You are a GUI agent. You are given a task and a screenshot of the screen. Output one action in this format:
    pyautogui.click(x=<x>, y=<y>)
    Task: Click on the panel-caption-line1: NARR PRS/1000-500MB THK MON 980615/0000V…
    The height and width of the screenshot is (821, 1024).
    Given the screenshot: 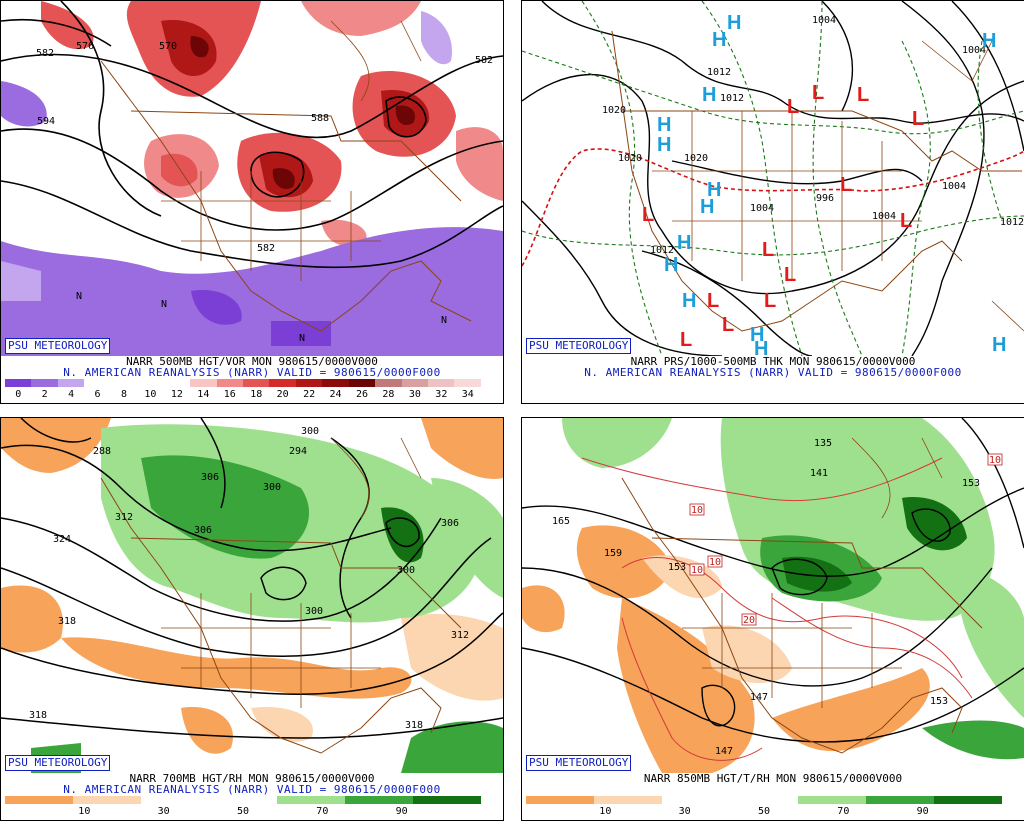 What is the action you would take?
    pyautogui.click(x=773, y=361)
    